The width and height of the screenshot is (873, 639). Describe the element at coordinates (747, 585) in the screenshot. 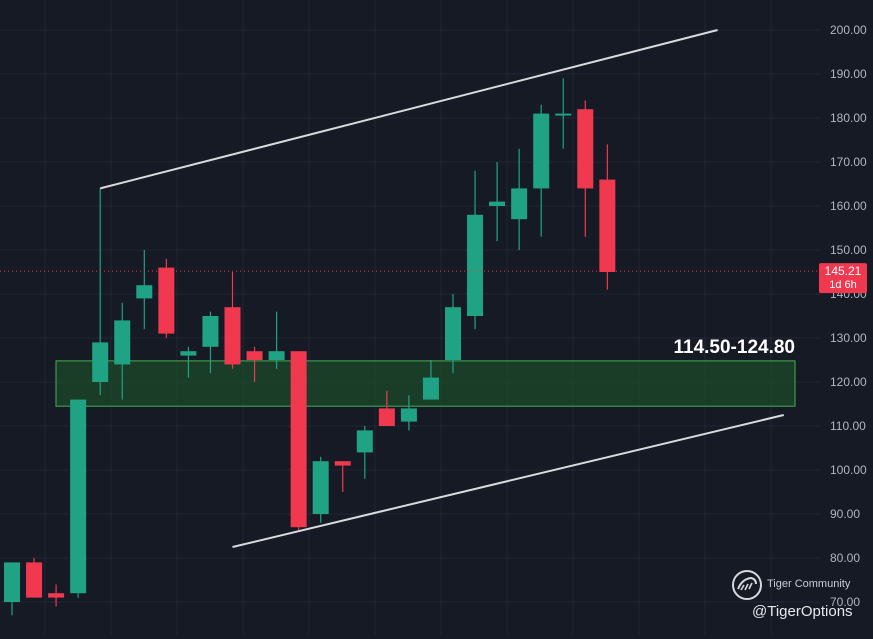

I see `tiger-community-logo-icon` at that location.